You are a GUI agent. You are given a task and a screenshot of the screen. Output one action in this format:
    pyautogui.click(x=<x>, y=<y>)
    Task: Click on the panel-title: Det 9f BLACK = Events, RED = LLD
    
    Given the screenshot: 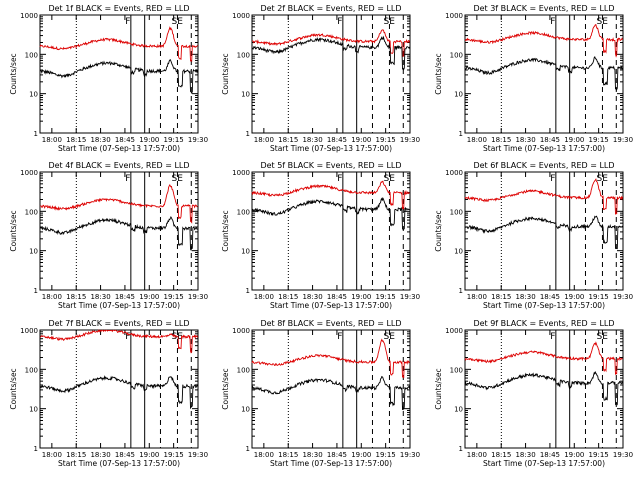 What is the action you would take?
    pyautogui.click(x=543, y=323)
    